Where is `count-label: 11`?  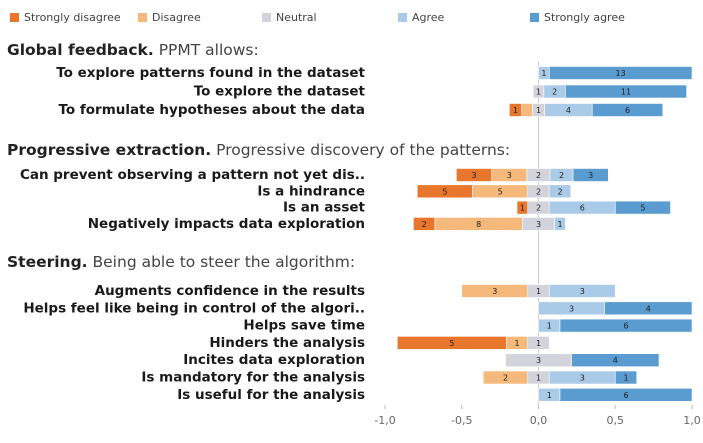
count-label: 11 is located at coordinates (626, 92).